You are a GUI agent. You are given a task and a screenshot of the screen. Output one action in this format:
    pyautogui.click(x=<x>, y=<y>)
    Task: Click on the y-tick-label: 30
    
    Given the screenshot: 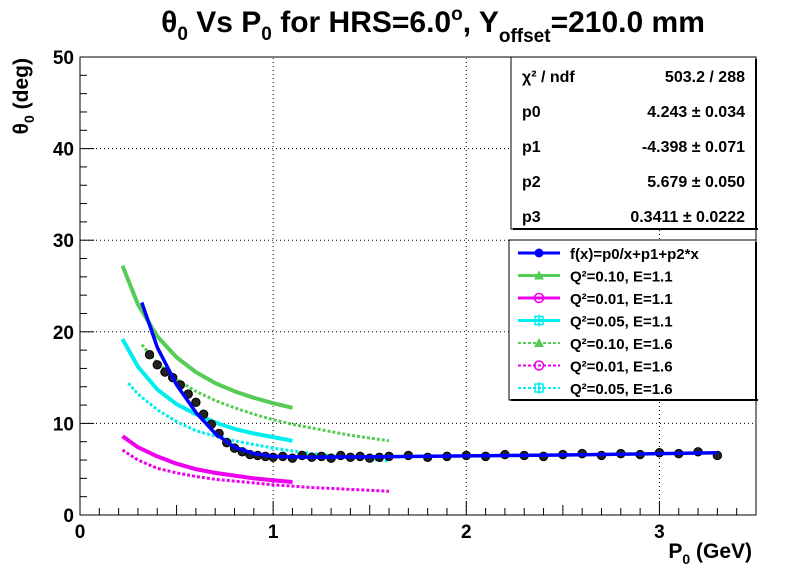 What is the action you would take?
    pyautogui.click(x=63, y=241)
    